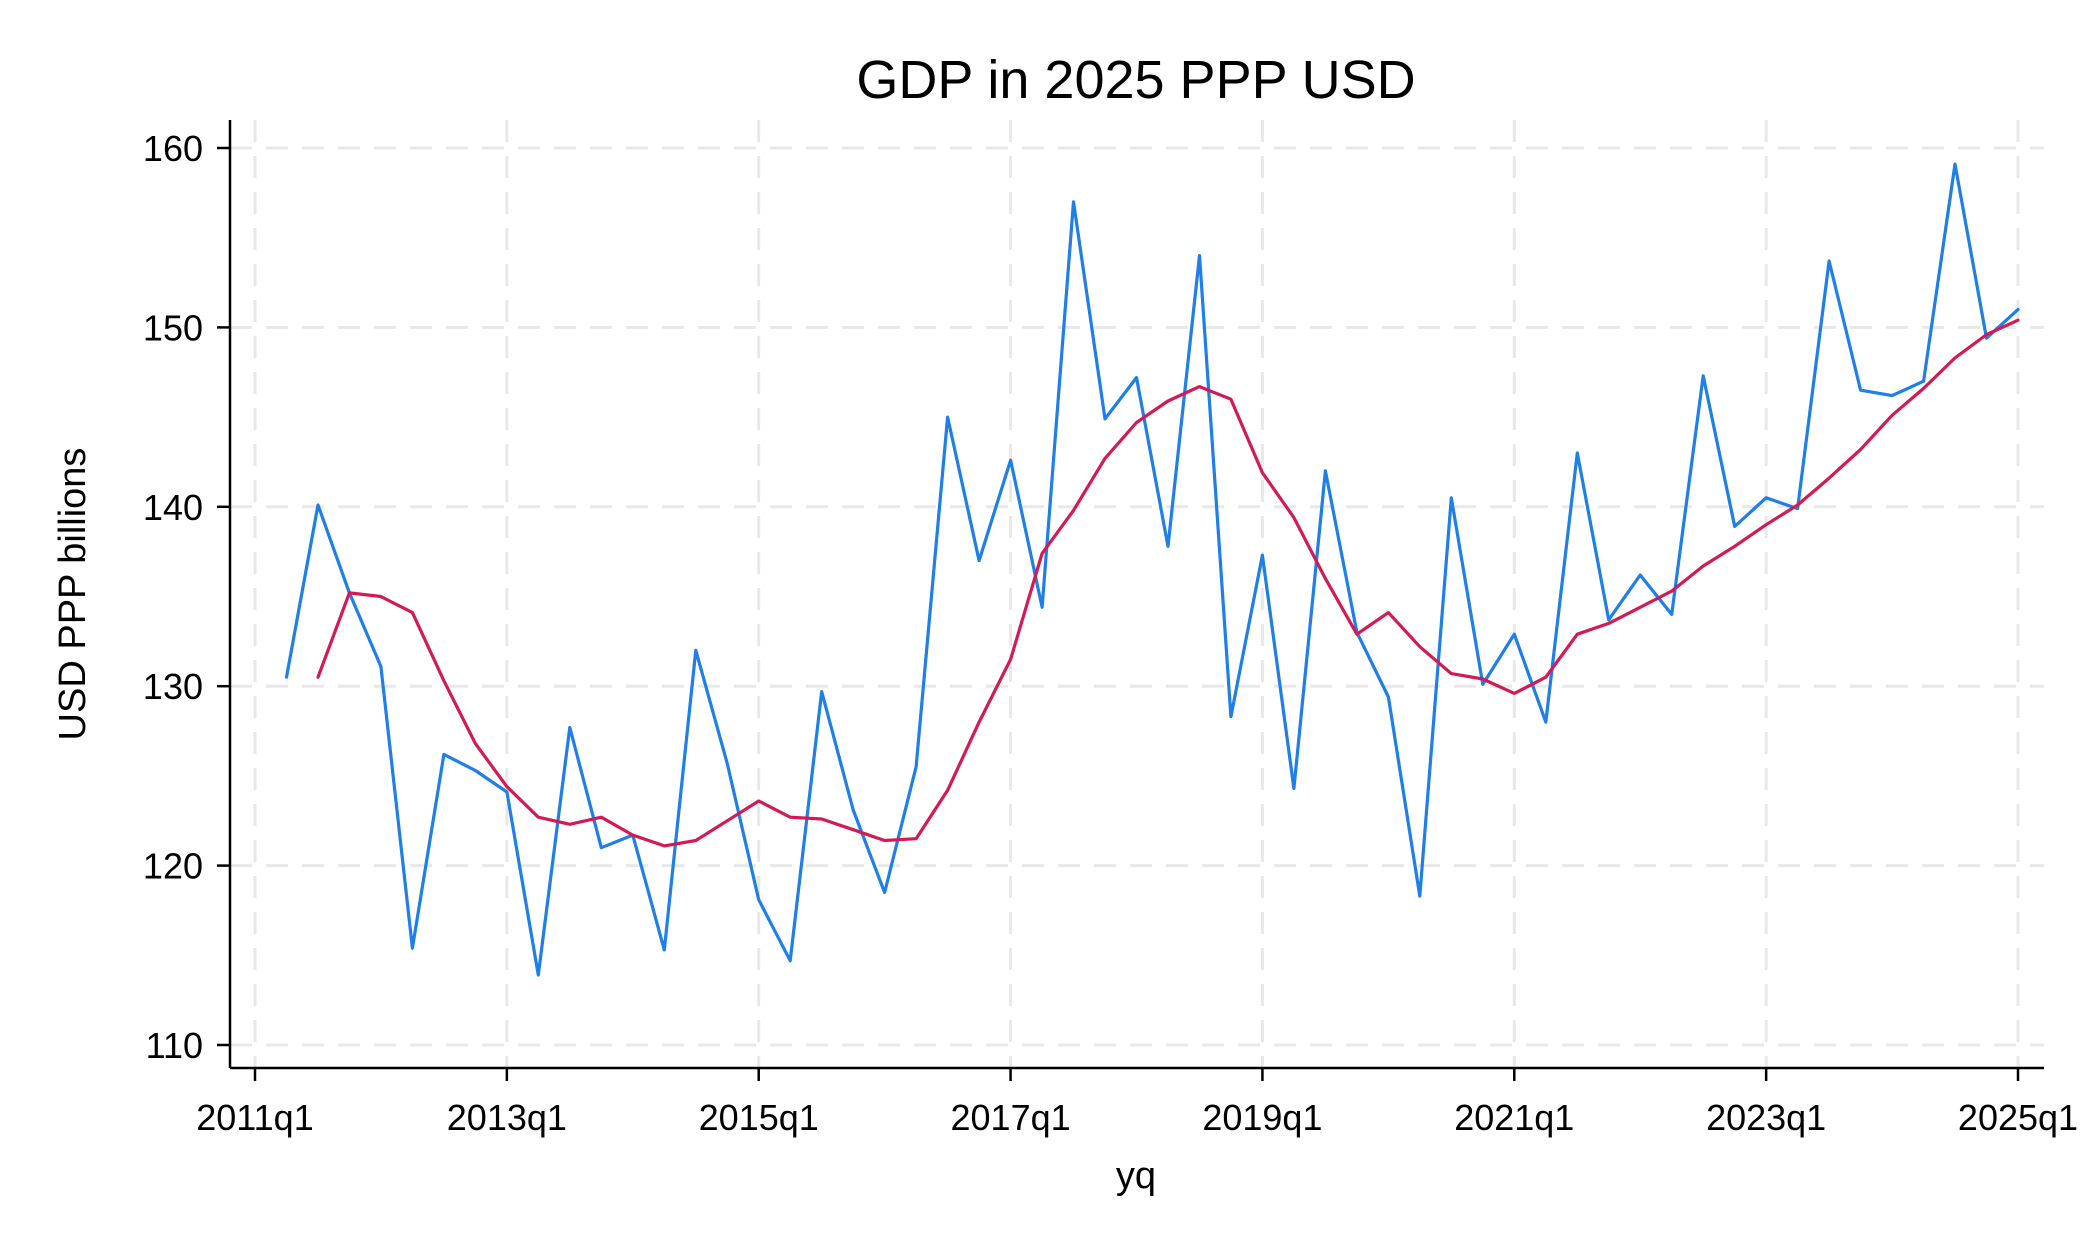 The image size is (2086, 1252). What do you see at coordinates (173, 686) in the screenshot?
I see `y-tick-label-2: 130` at bounding box center [173, 686].